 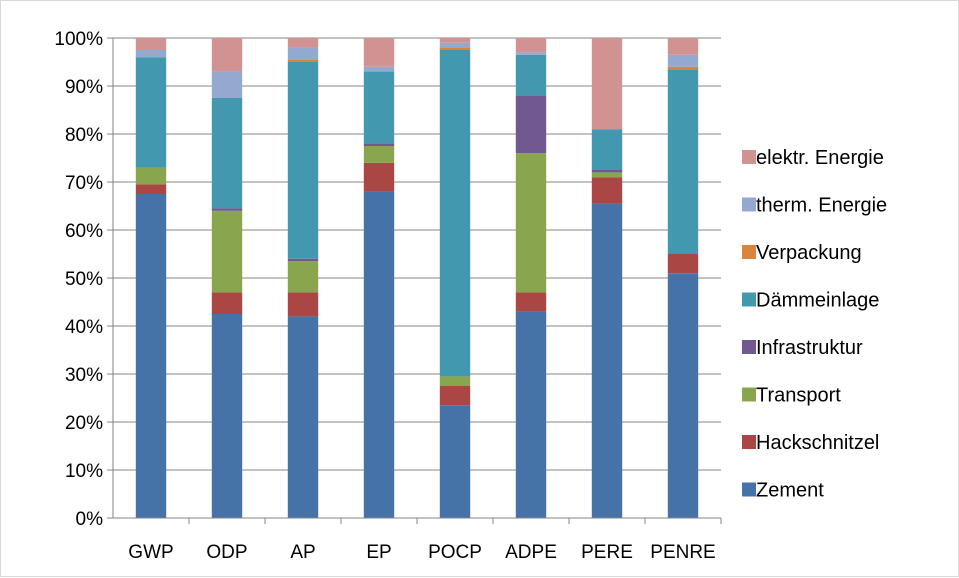 I want to click on y-tick-label: 80%, so click(x=84, y=135).